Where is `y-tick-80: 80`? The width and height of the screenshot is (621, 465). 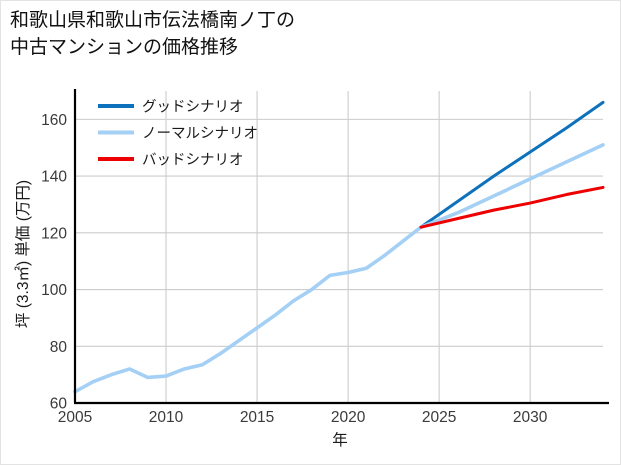
y-tick-80: 80 is located at coordinates (59, 347).